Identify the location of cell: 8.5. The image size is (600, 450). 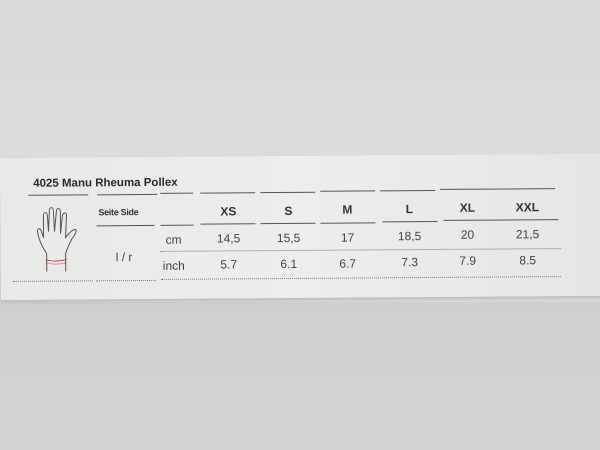
(528, 260).